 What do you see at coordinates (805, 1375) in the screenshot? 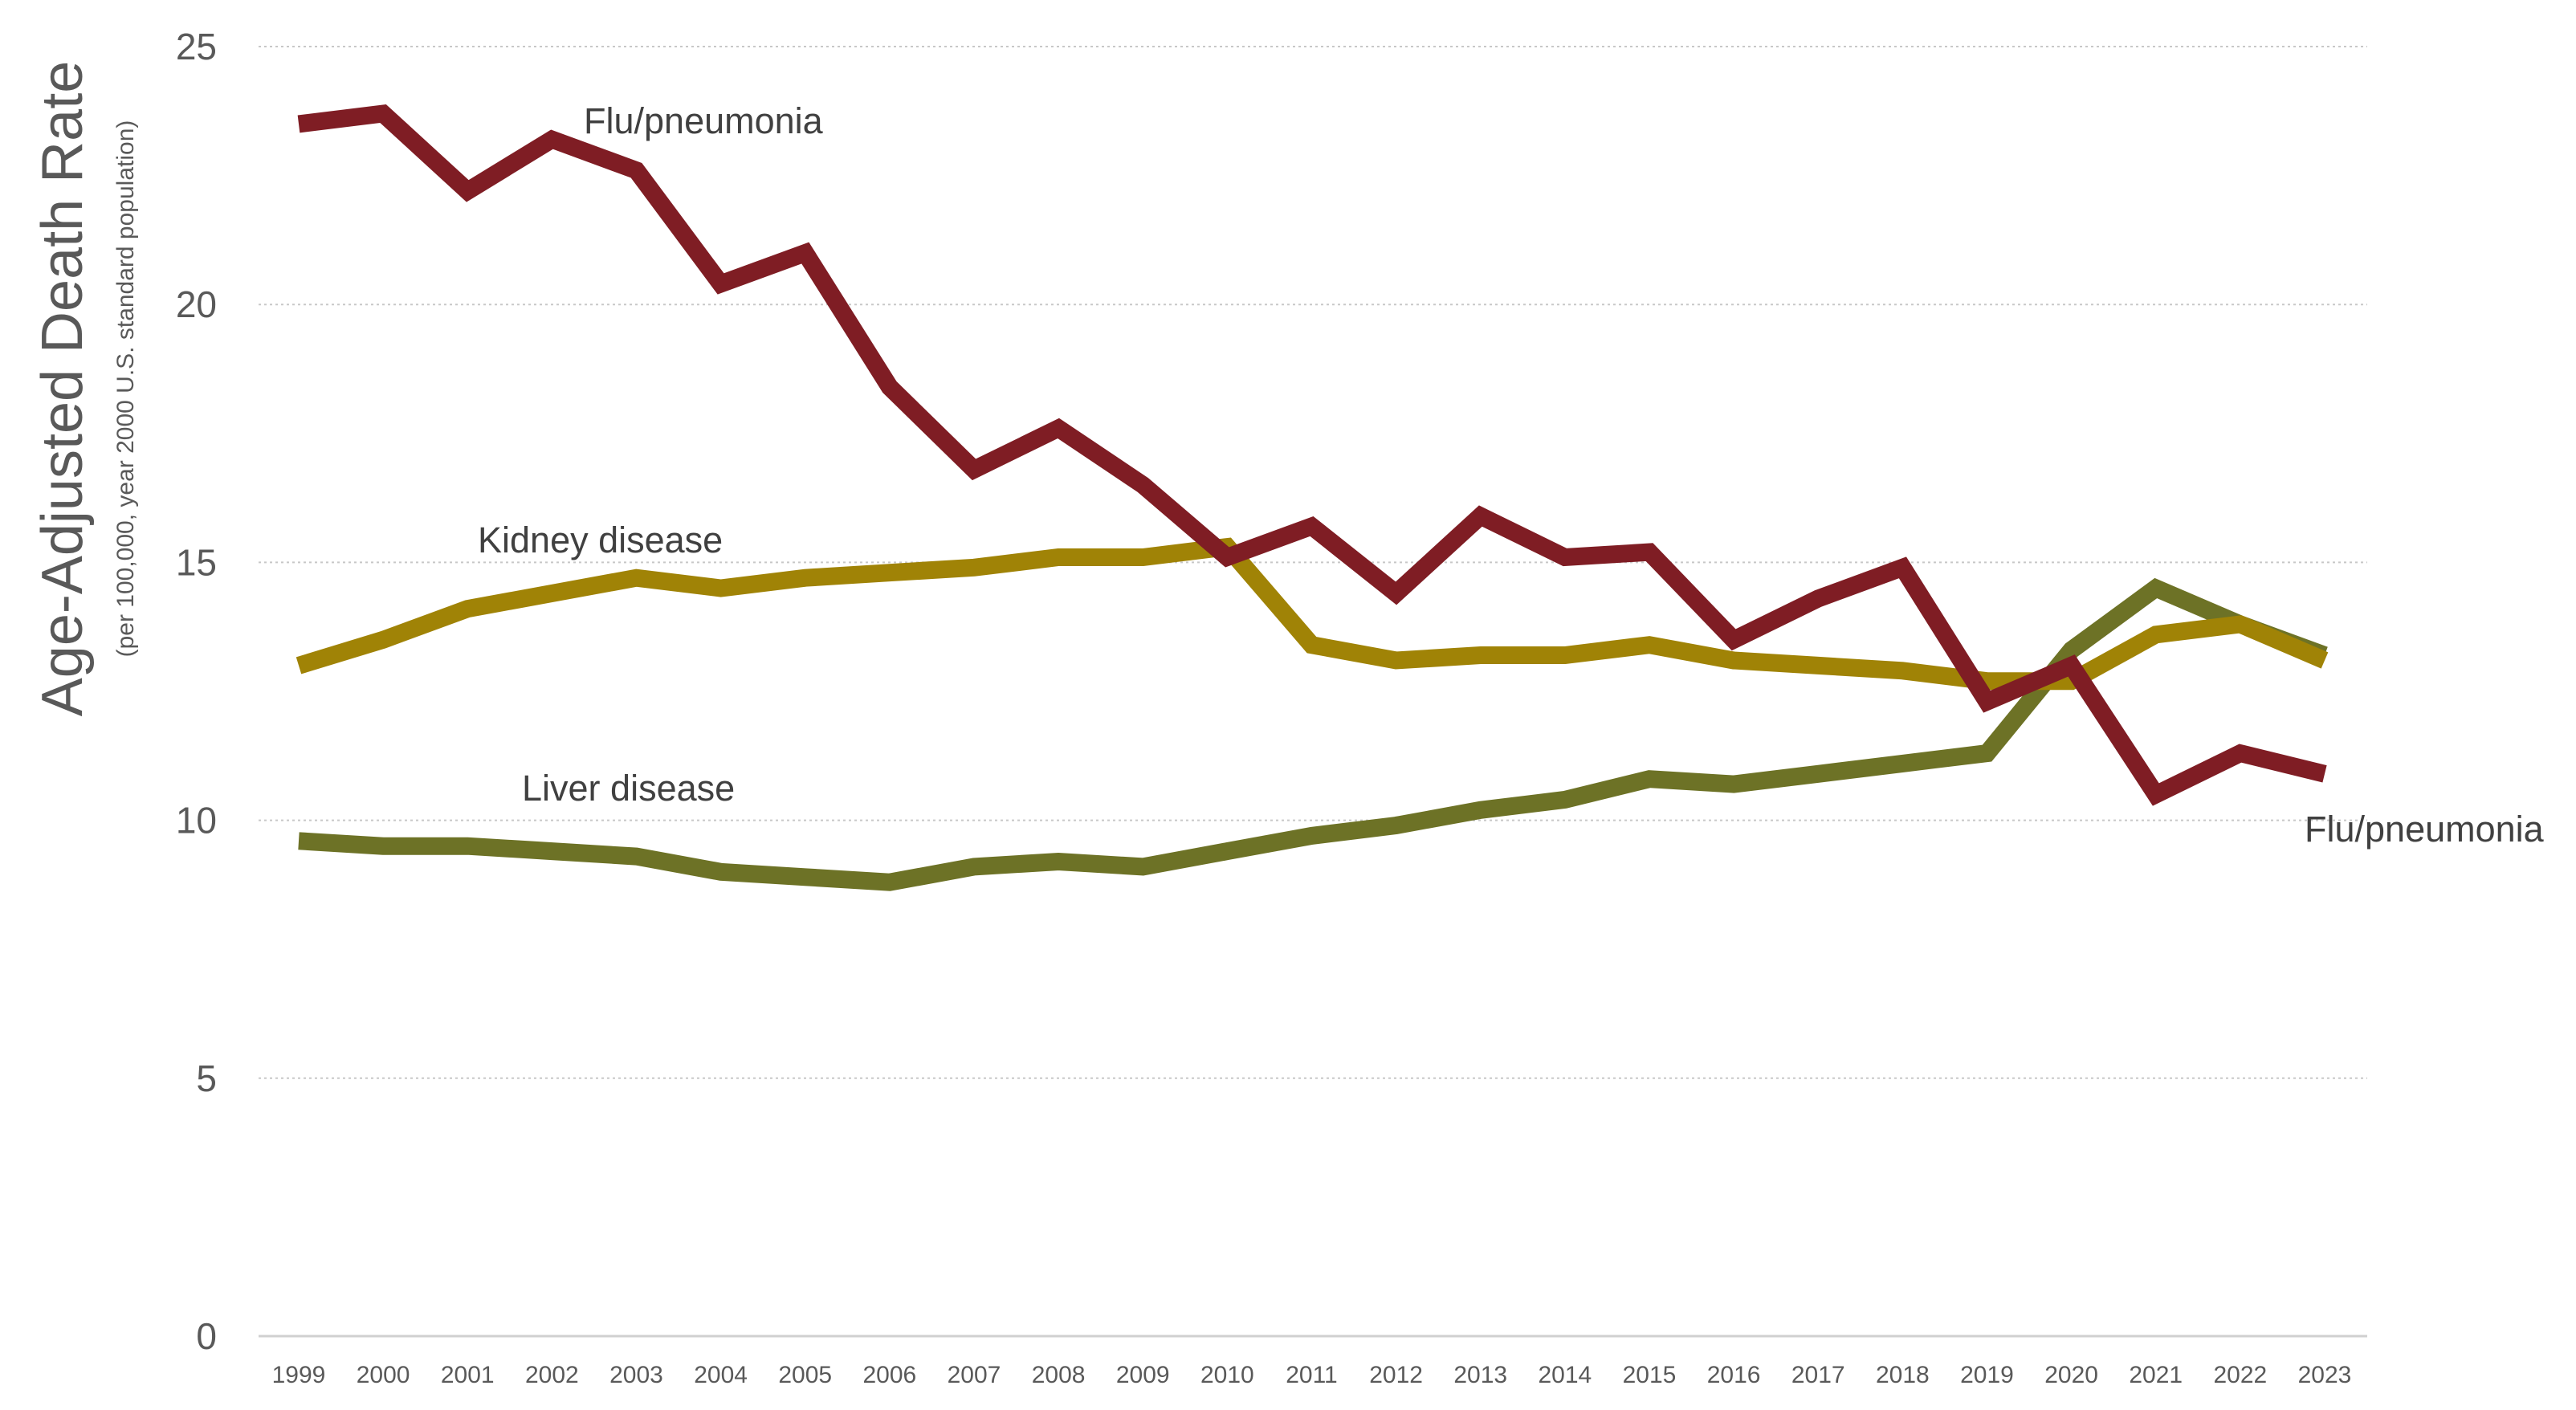
I see `x-tick-label-2005: 2005` at bounding box center [805, 1375].